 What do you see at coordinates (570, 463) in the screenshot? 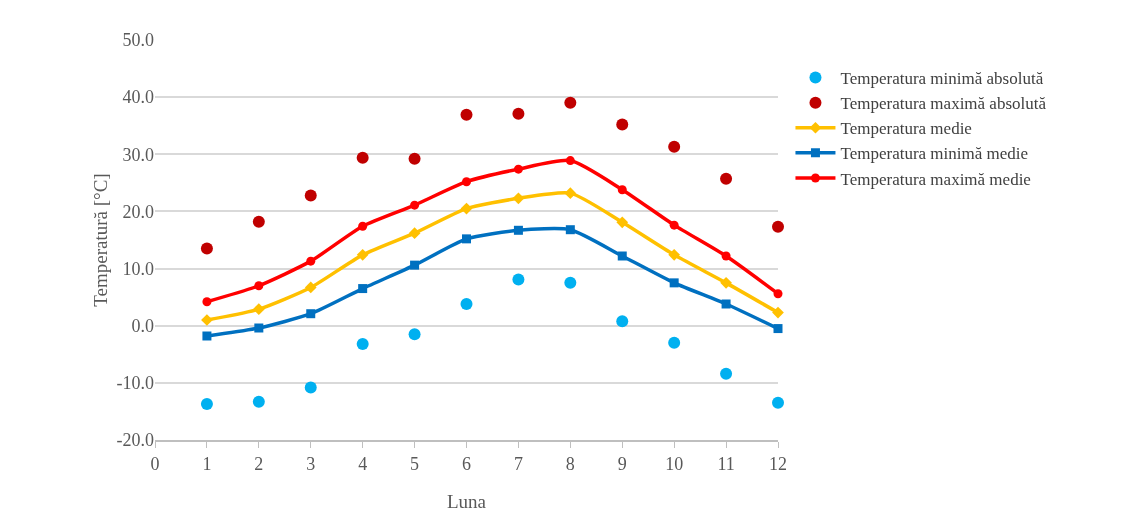
I see `x-tick-label: 8` at bounding box center [570, 463].